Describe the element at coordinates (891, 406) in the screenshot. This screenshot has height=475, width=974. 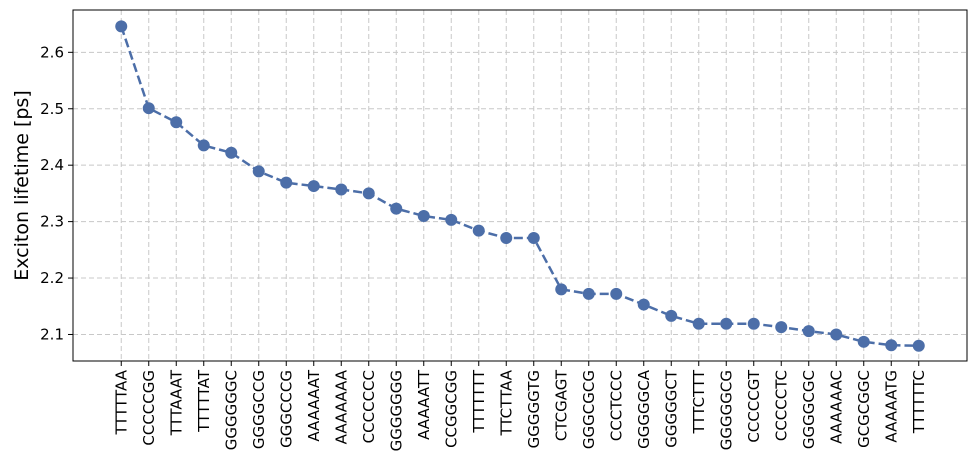
I see `x-tick-label: AAAAATG` at that location.